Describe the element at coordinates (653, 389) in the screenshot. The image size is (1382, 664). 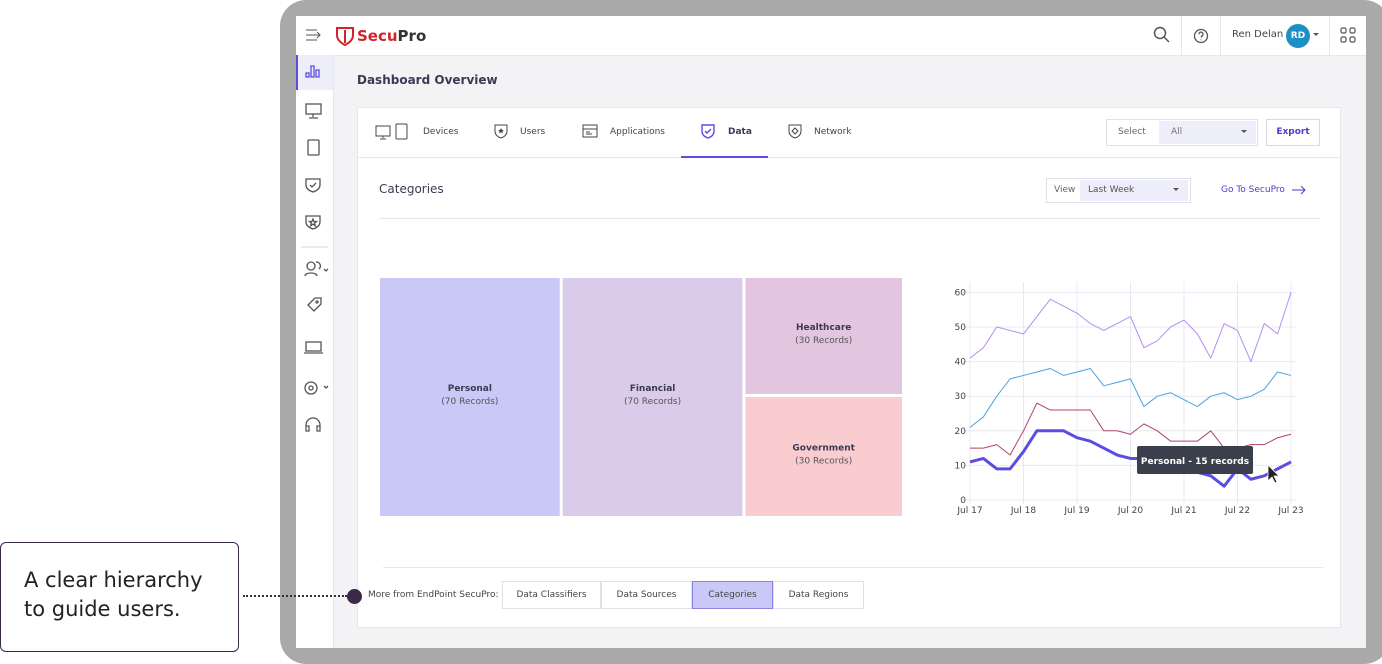
I see `treemap-name: Financial` at that location.